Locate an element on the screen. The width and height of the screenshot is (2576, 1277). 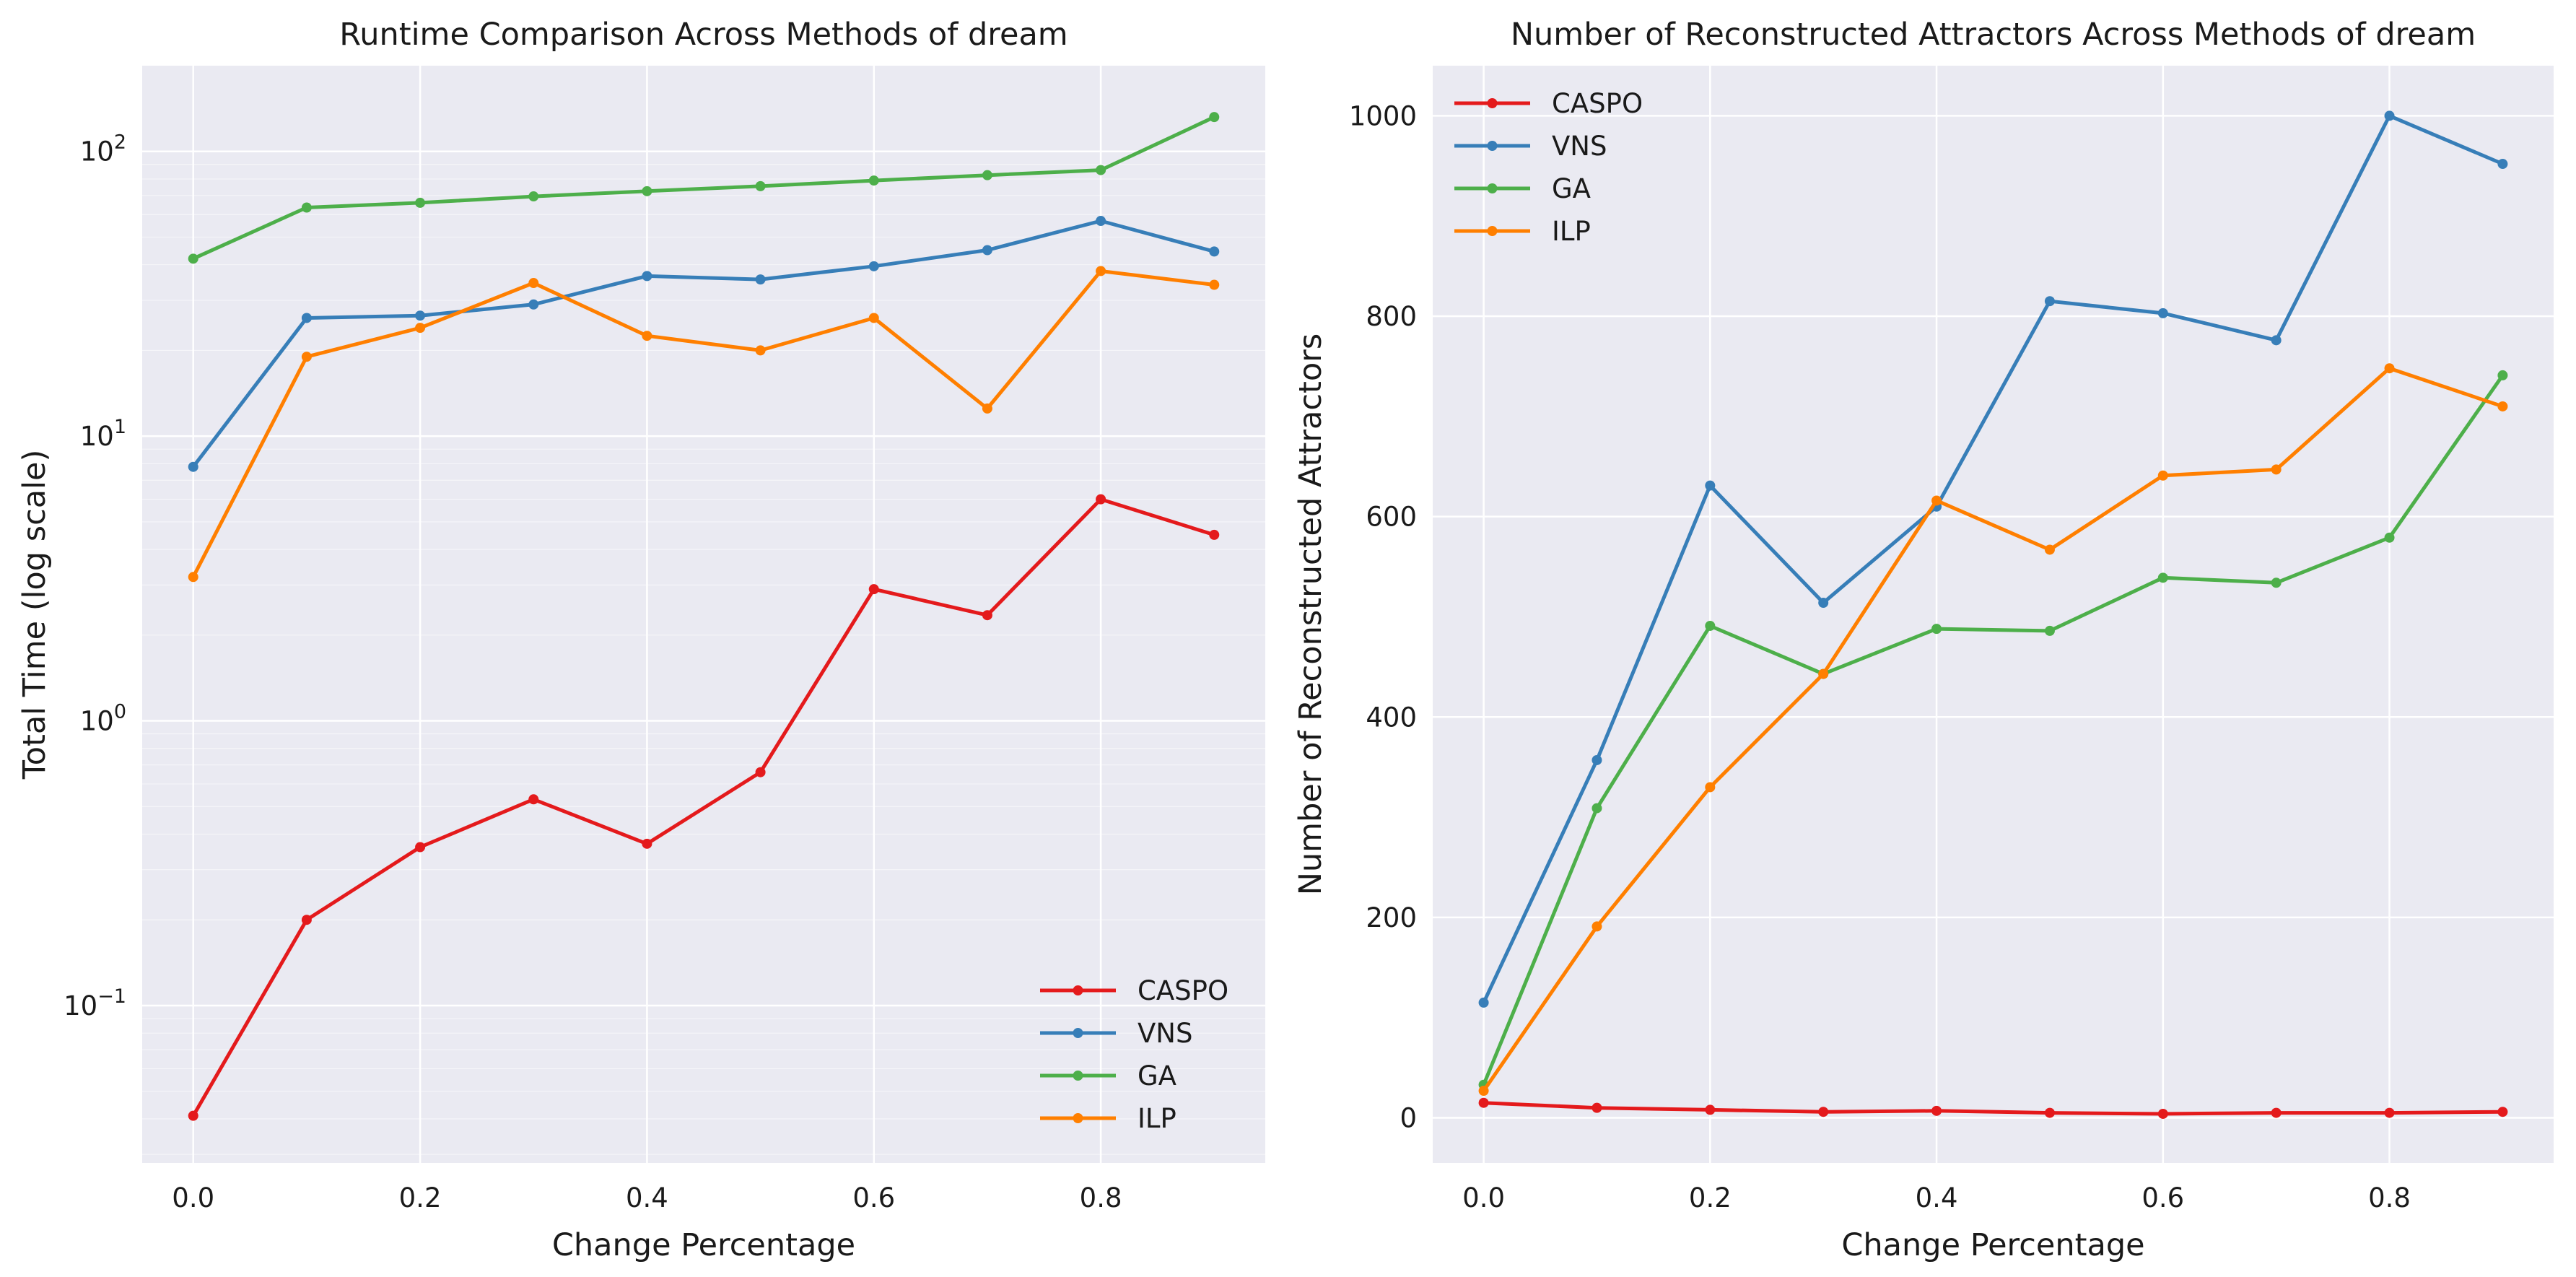
x-tick-label: 0.4 is located at coordinates (1937, 1197).